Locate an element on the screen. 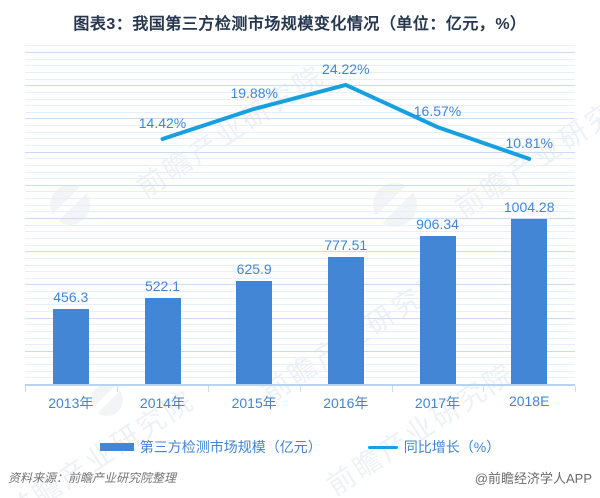 This screenshot has height=498, width=600. bar-2013年 is located at coordinates (70, 346).